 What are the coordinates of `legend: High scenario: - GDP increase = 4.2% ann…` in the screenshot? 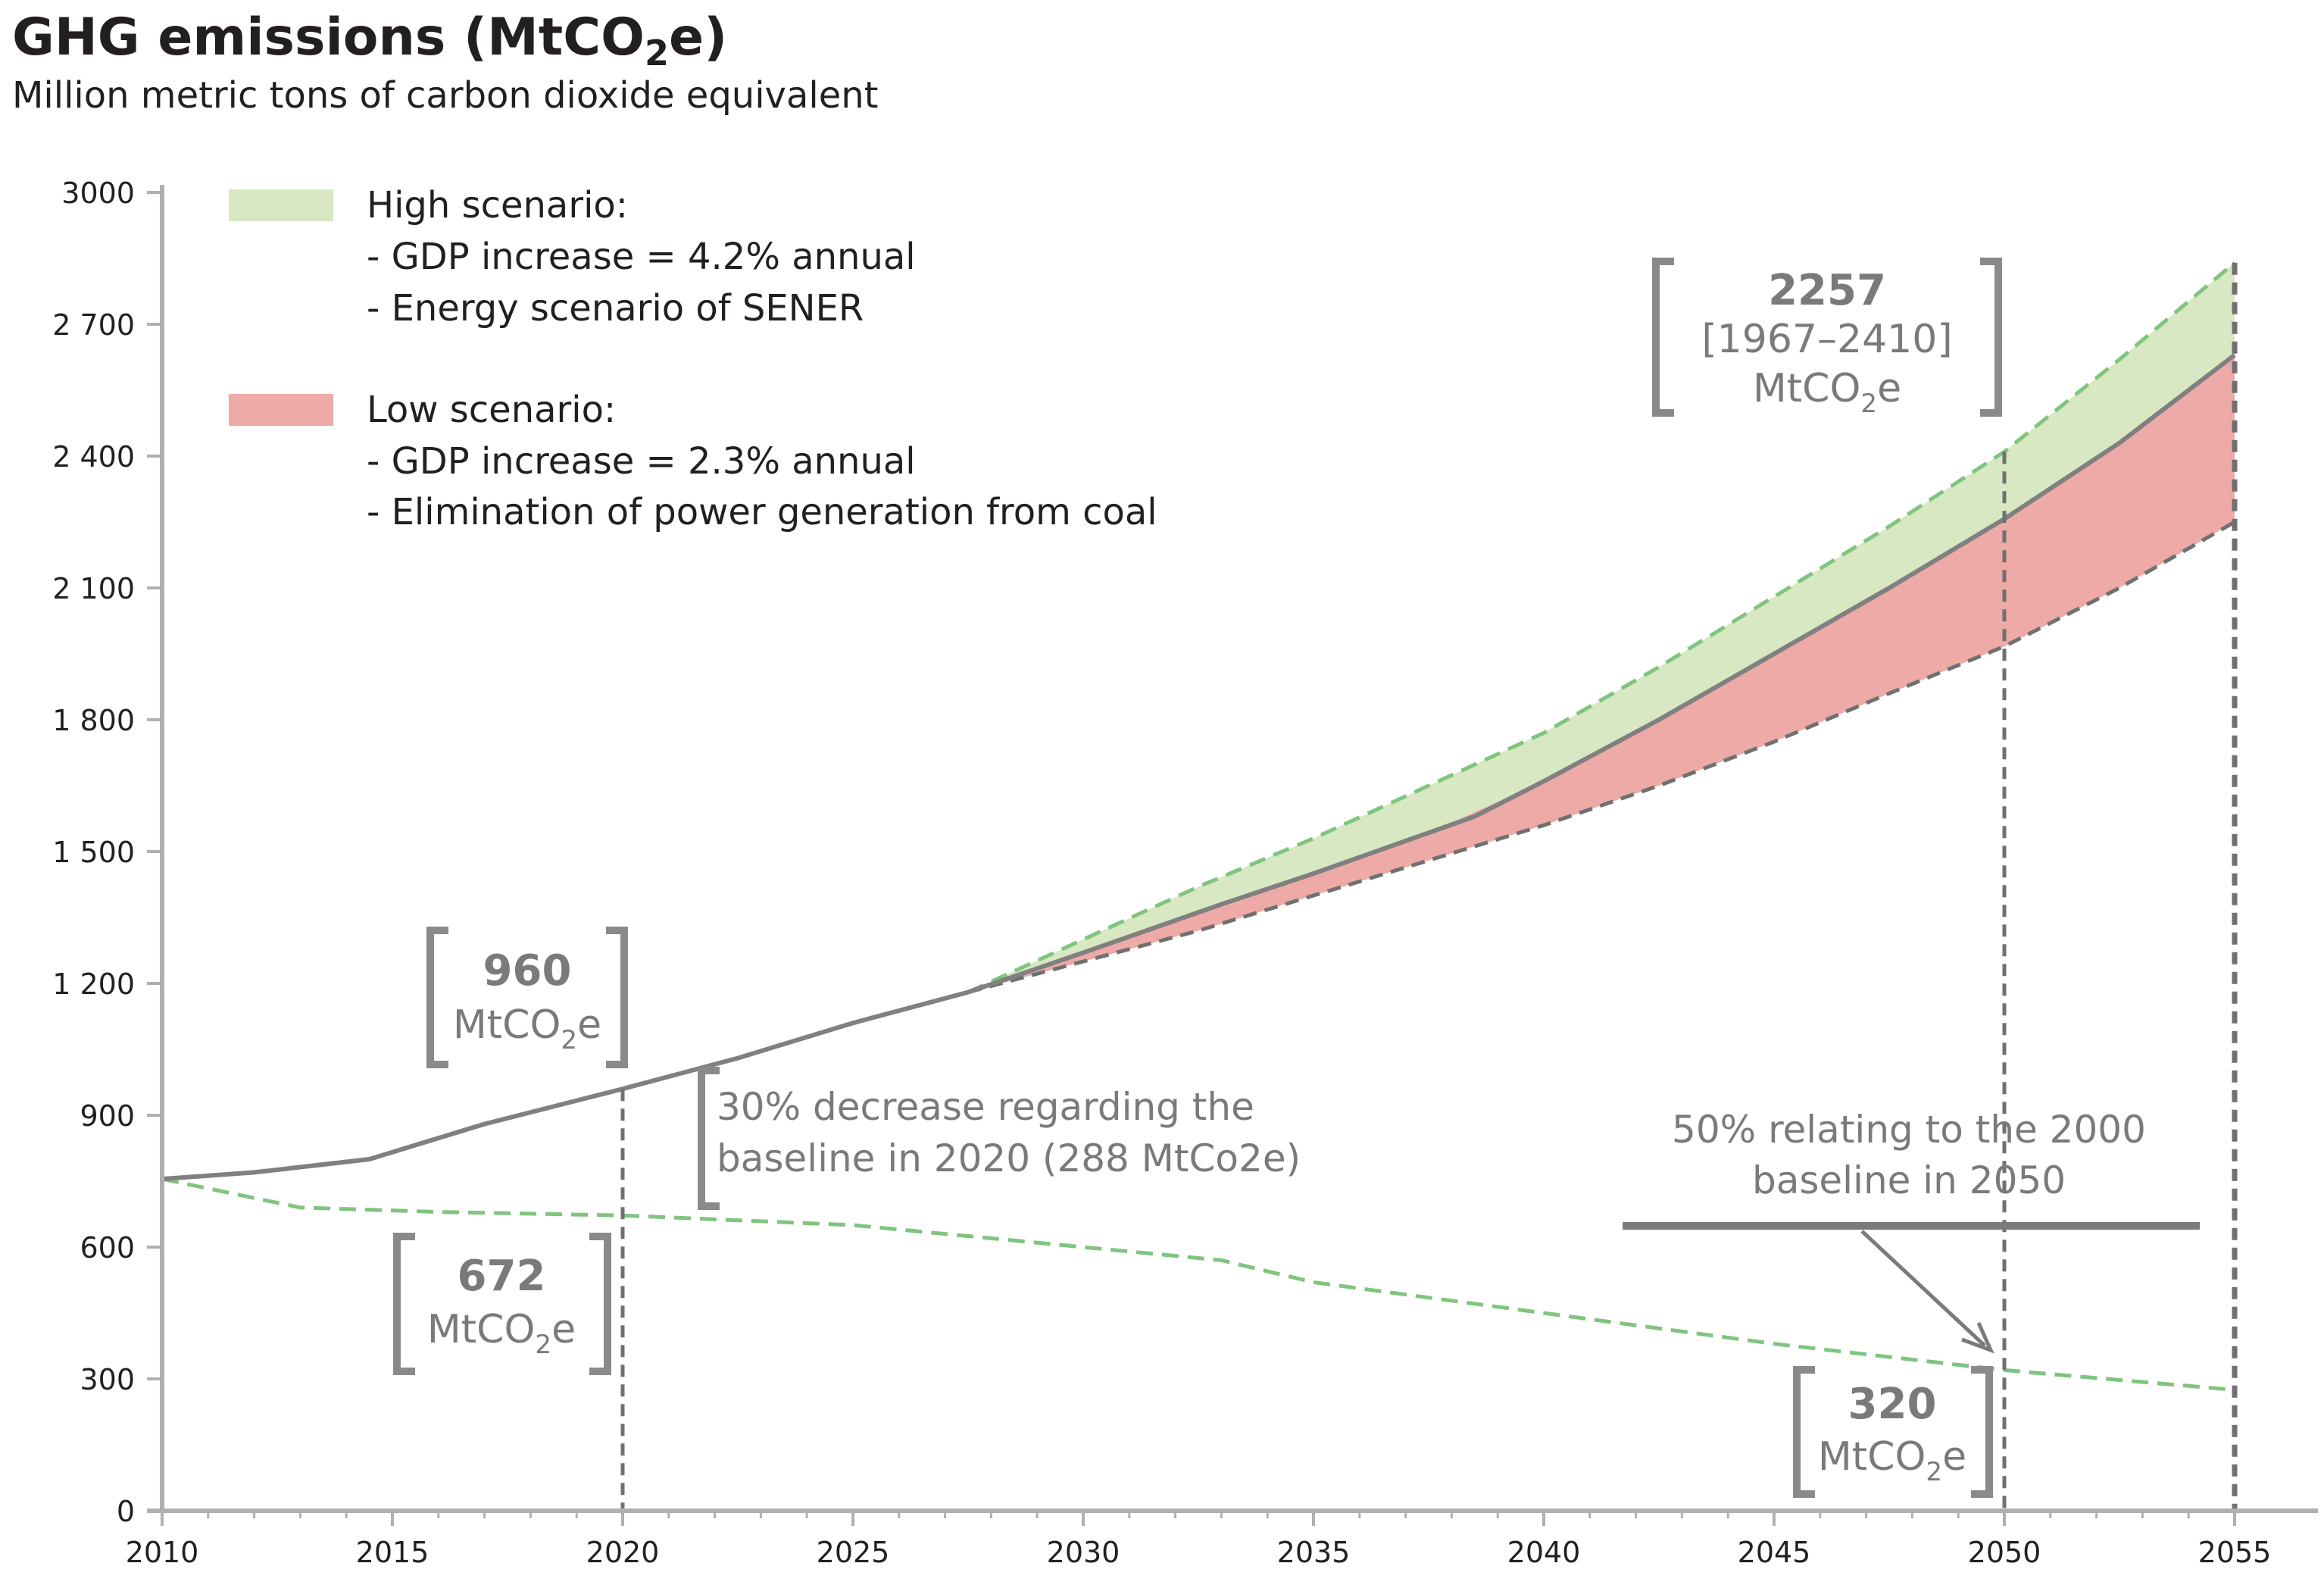 It's located at (693, 359).